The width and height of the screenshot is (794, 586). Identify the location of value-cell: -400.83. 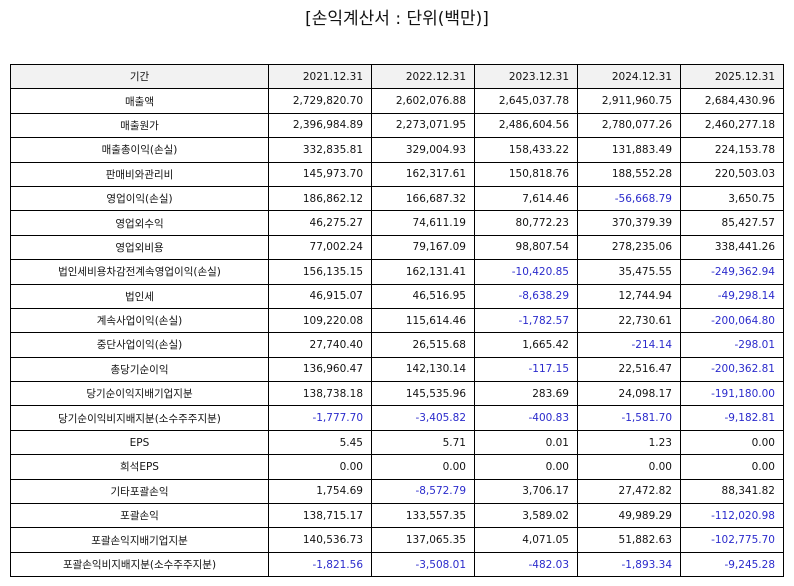
(526, 418).